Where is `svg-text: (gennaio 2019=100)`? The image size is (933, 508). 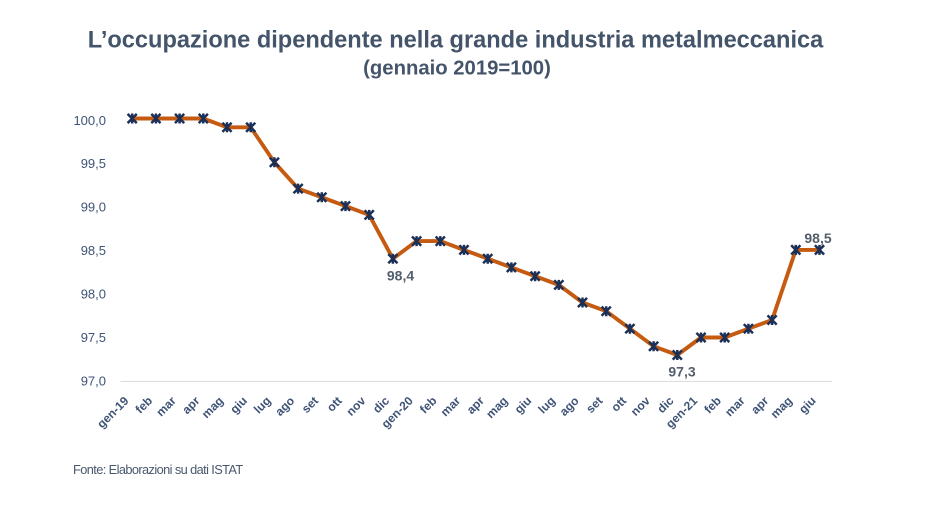
svg-text: (gennaio 2019=100) is located at coordinates (457, 69).